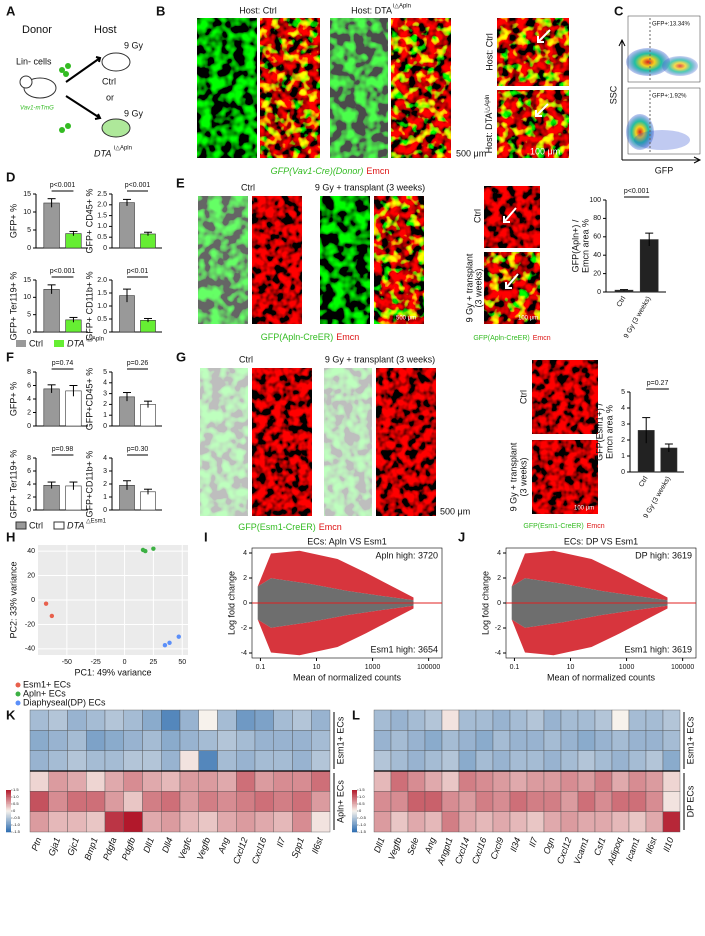 Image resolution: width=705 pixels, height=936 pixels. What do you see at coordinates (515, 844) in the screenshot?
I see `gene-label: Il34` at bounding box center [515, 844].